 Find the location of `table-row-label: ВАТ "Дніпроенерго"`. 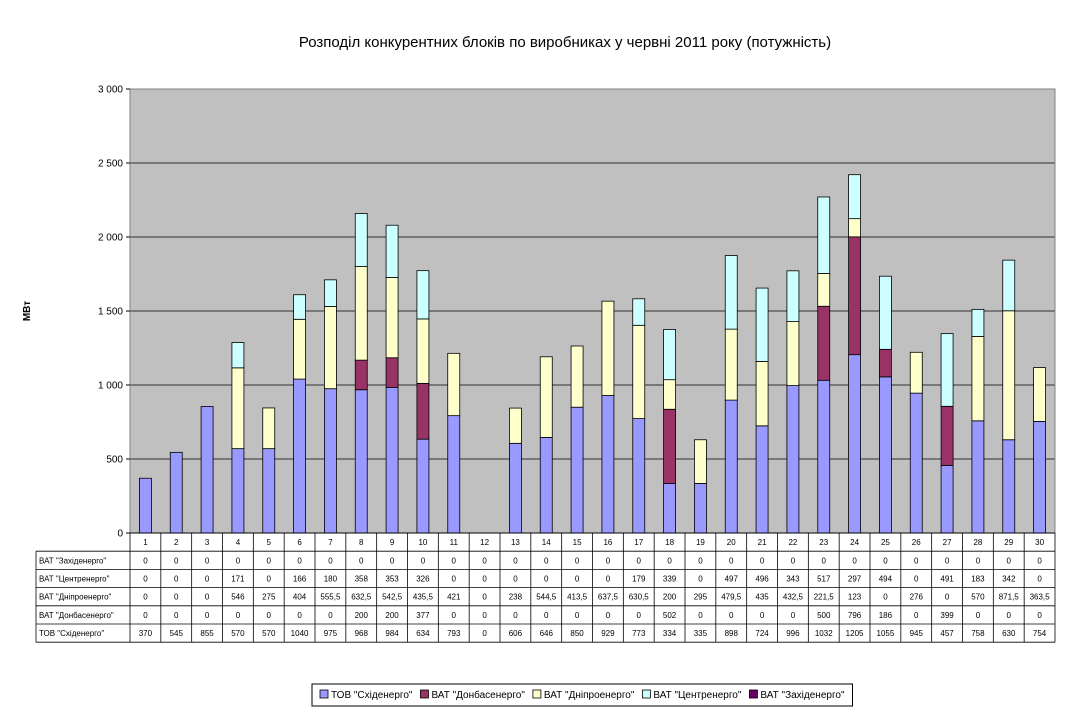

table-row-label: ВАТ "Дніпроенерго" is located at coordinates (75, 597).